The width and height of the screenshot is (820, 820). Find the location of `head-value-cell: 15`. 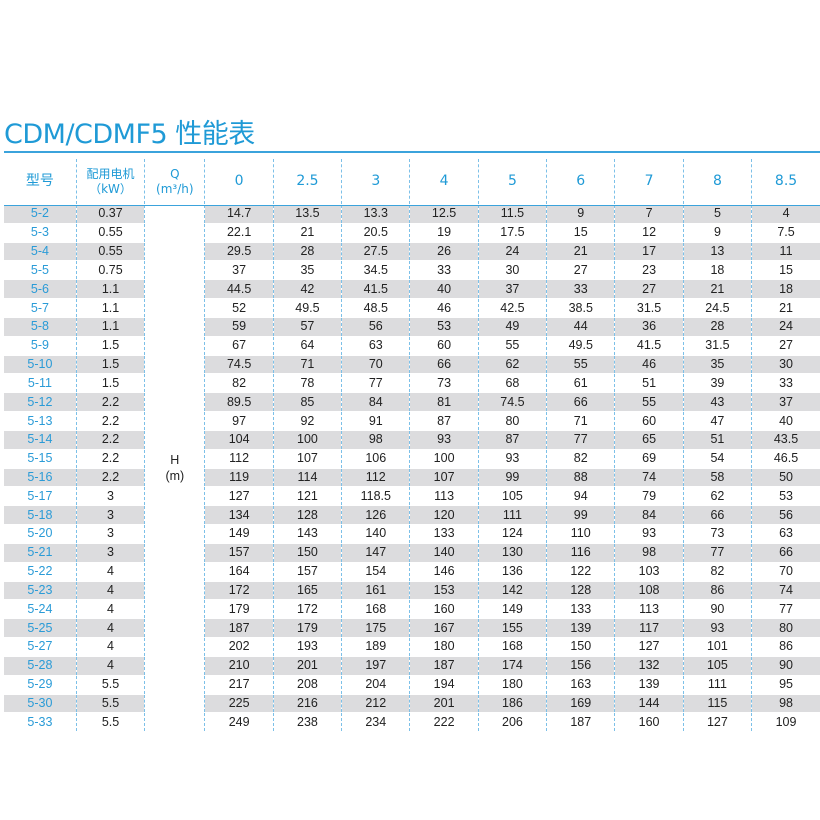

head-value-cell: 15 is located at coordinates (580, 232).